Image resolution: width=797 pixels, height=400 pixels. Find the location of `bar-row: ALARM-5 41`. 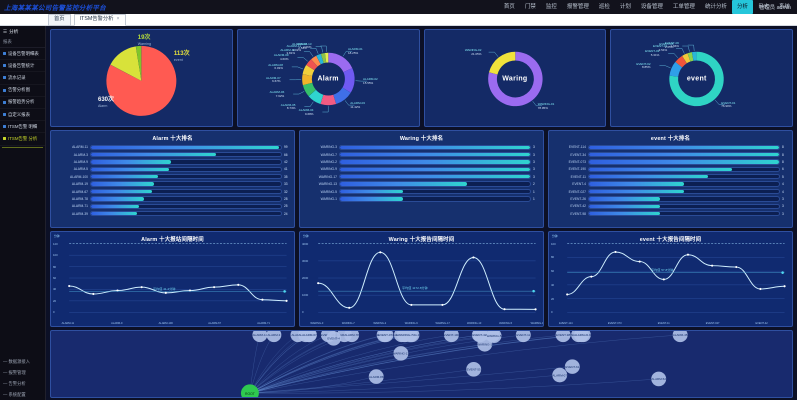

bar-row: ALARM-5 41 is located at coordinates (172, 169).